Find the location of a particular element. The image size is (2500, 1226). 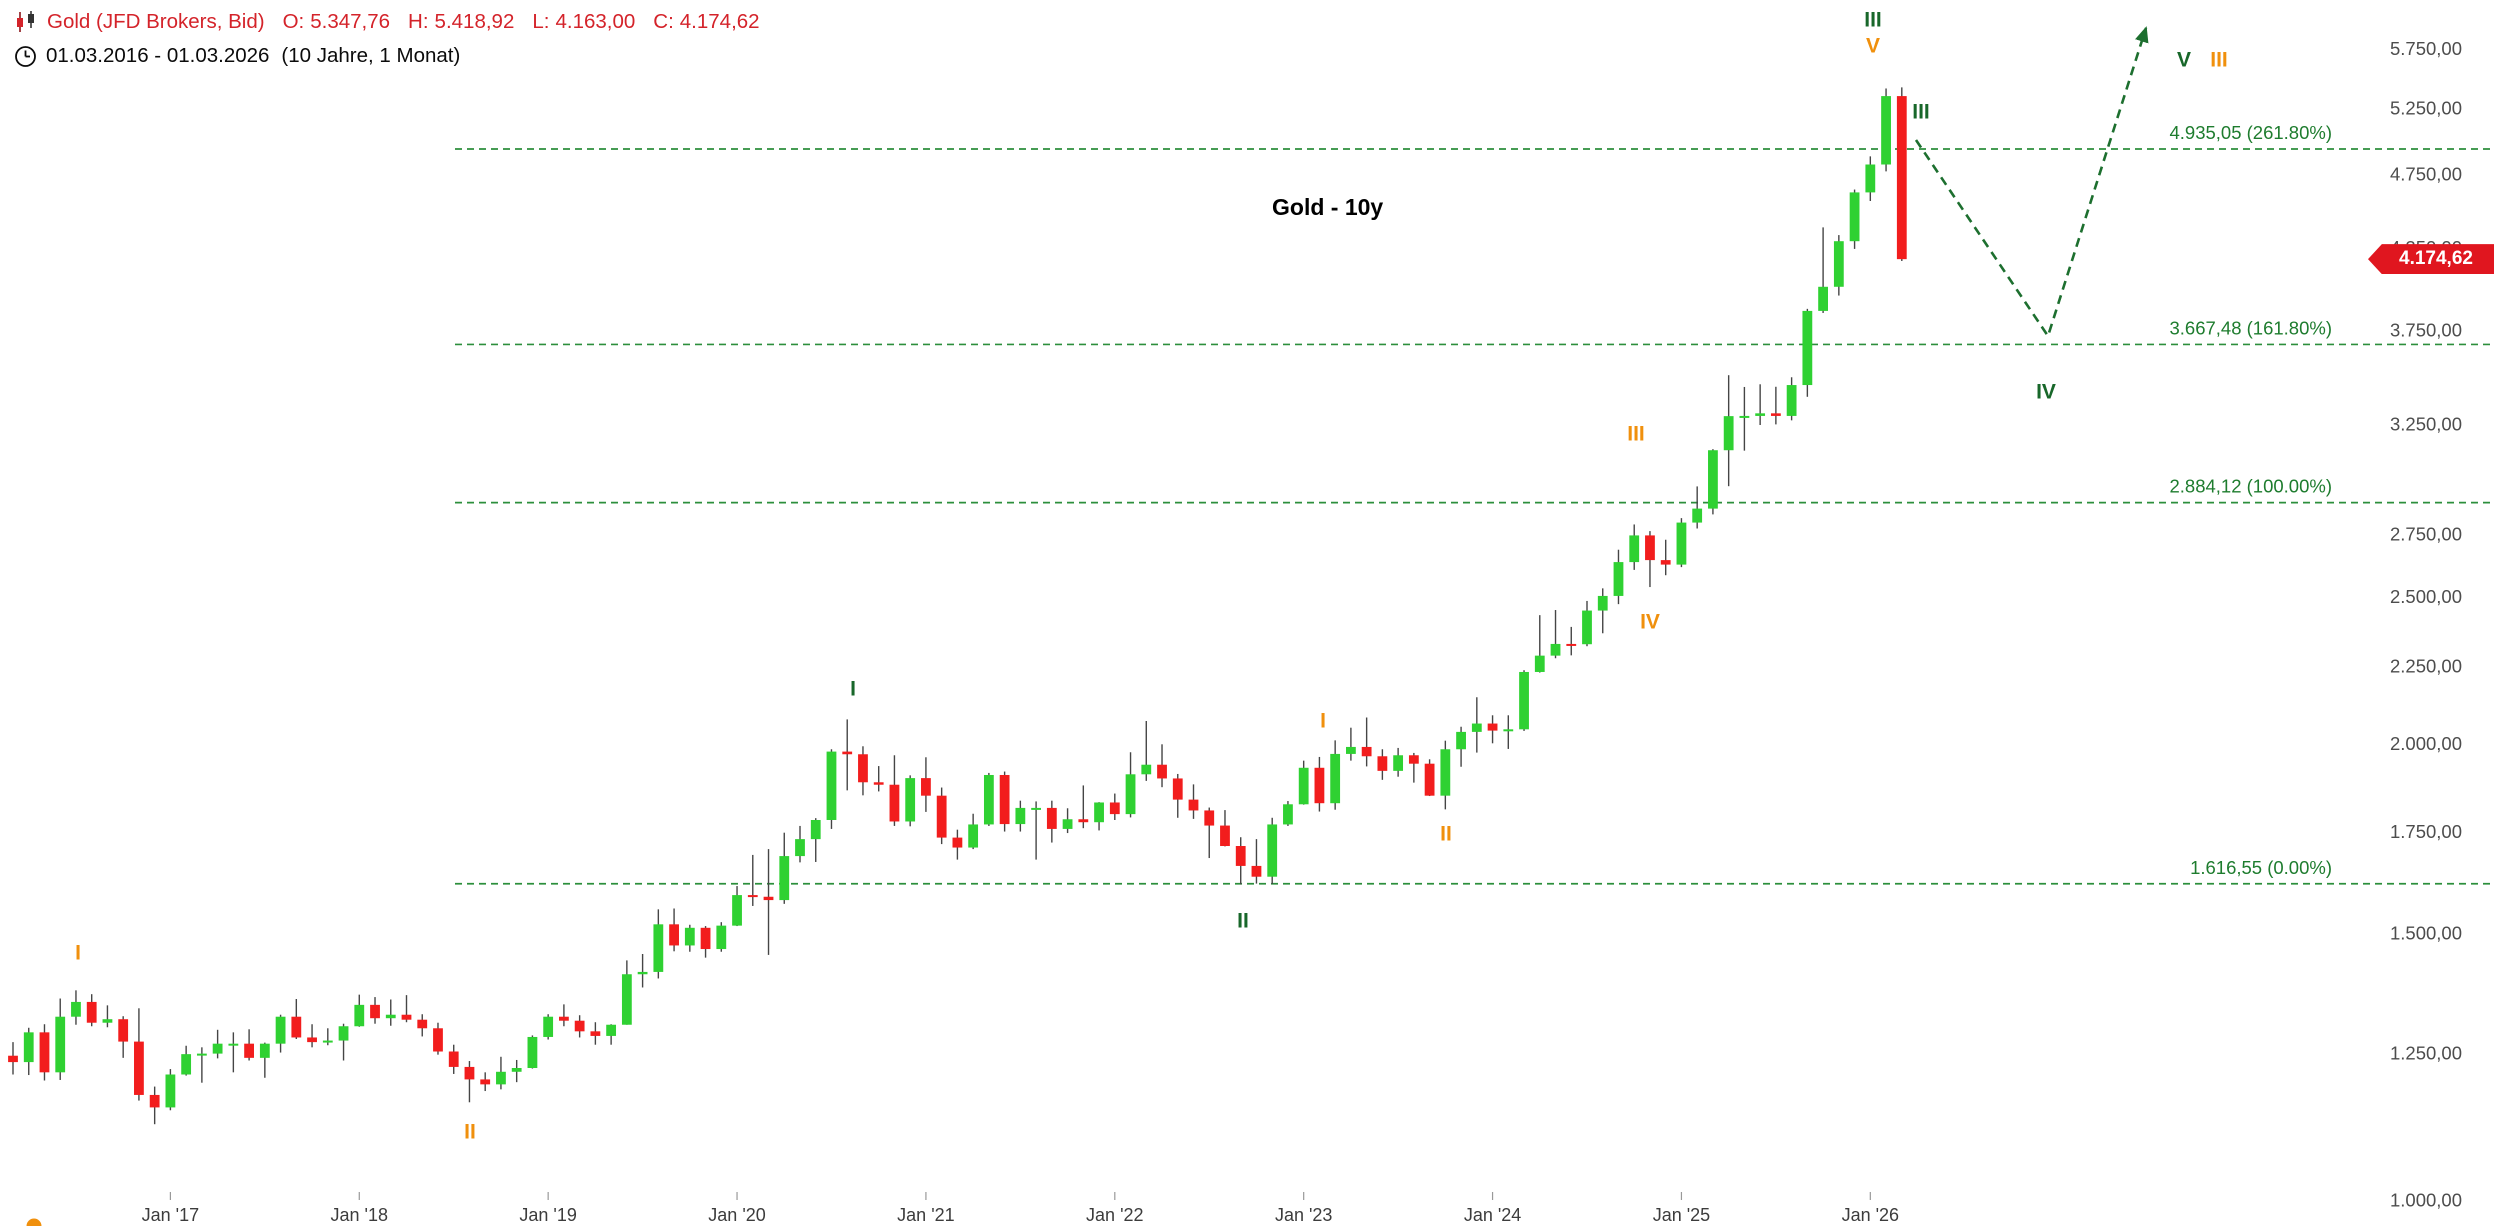

price-axis-label: 1.000,00 is located at coordinates (2426, 1200).